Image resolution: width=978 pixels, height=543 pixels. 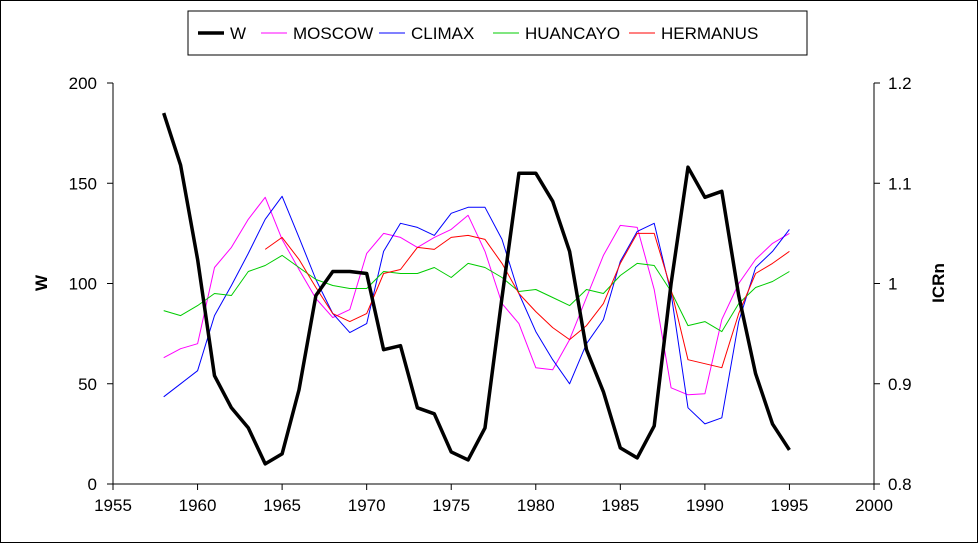 What do you see at coordinates (709, 33) in the screenshot?
I see `legend-label-hermanus: HERMANUS` at bounding box center [709, 33].